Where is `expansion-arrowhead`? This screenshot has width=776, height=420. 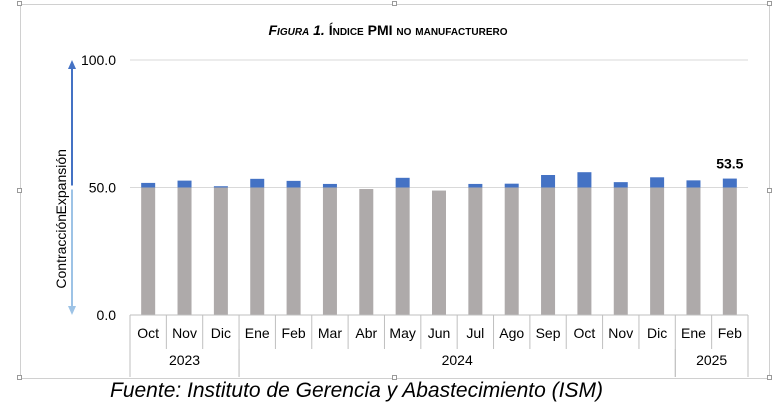
expansion-arrowhead is located at coordinates (72, 64).